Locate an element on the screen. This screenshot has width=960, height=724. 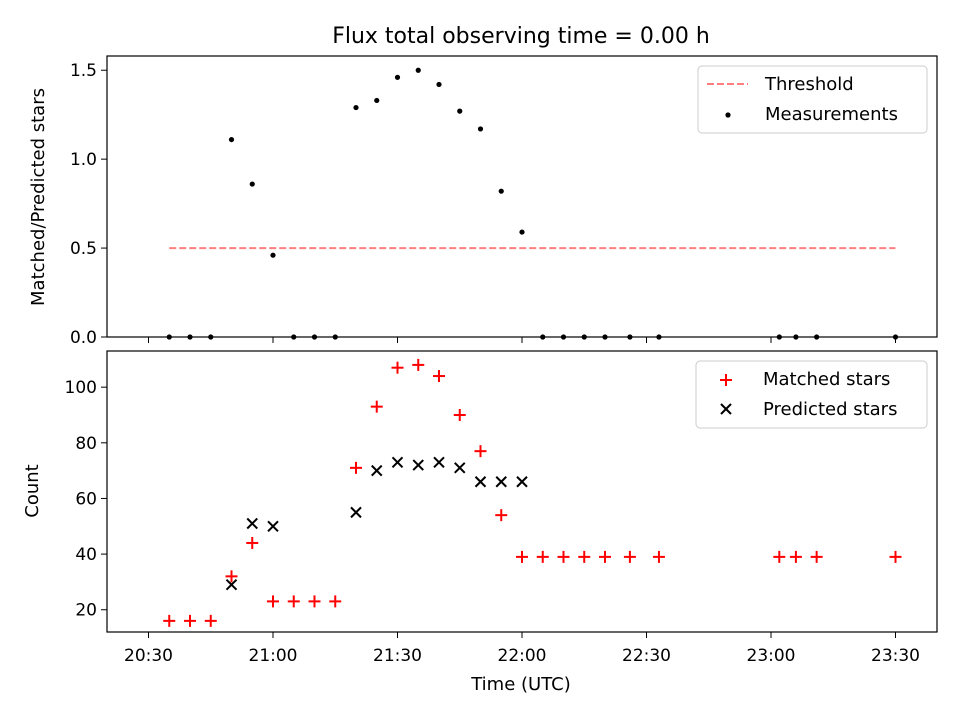
bottom-legend: Matched stars Predicted stars is located at coordinates (811, 394).